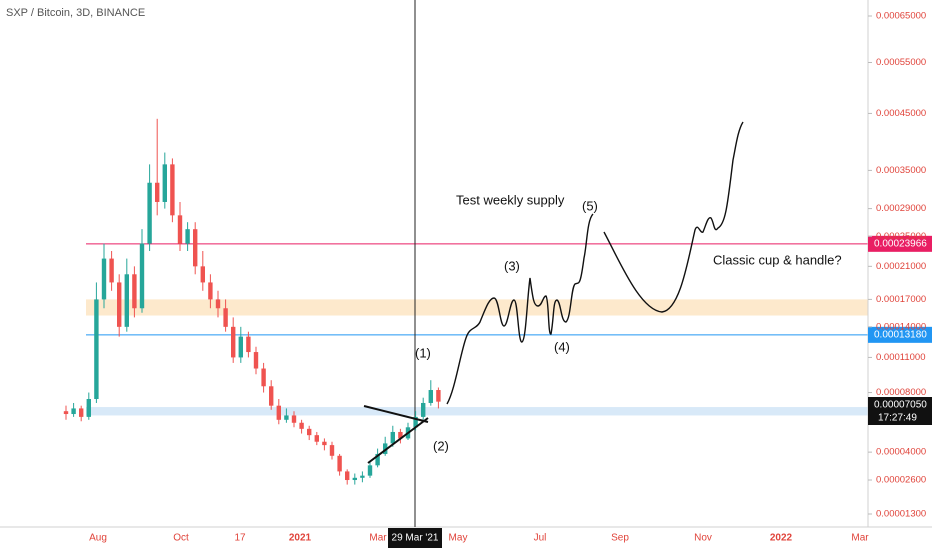 The width and height of the screenshot is (932, 550). I want to click on annotation: (1), so click(423, 352).